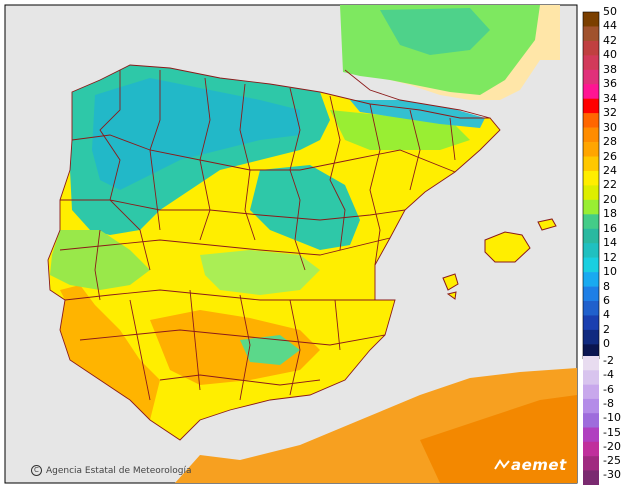  I want to click on africa-hot, so click(498, 439).